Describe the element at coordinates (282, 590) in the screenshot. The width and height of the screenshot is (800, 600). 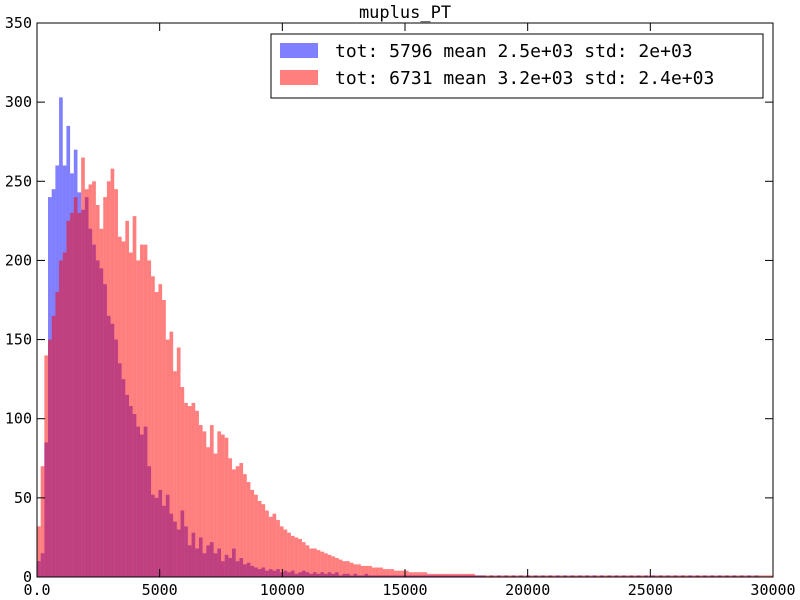
I see `x-tick-label: 10000` at that location.